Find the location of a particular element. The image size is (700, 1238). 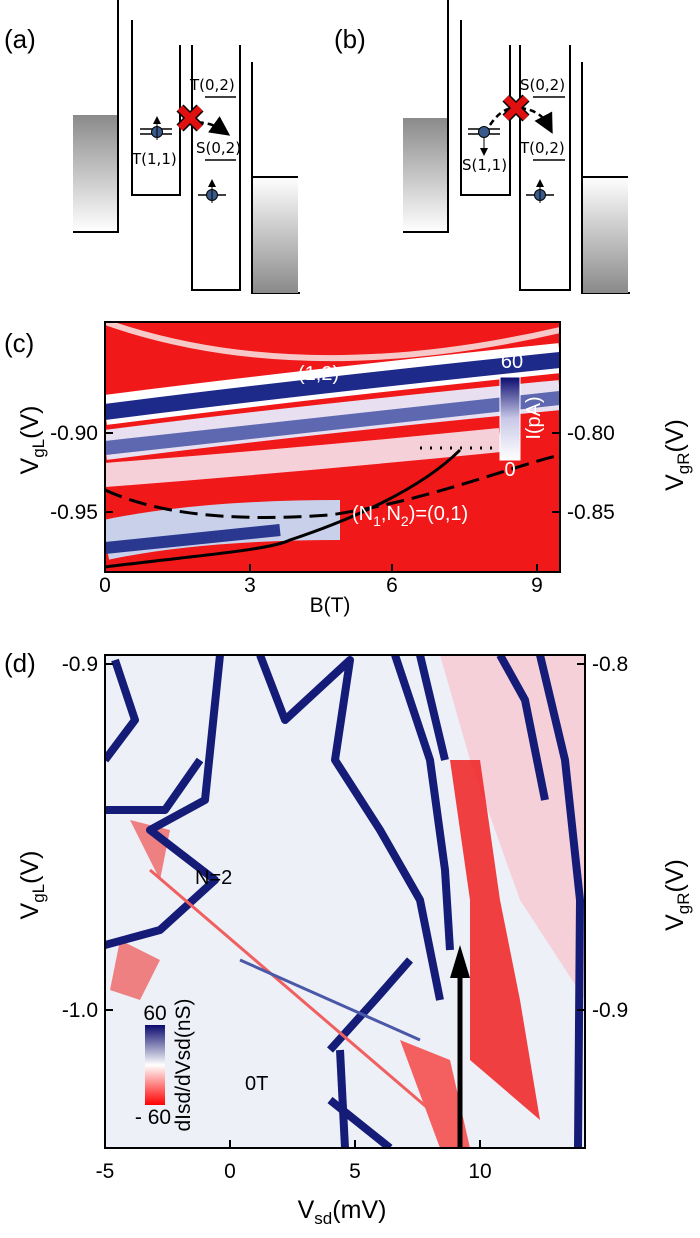

panel-label: (d) is located at coordinates (20, 663).